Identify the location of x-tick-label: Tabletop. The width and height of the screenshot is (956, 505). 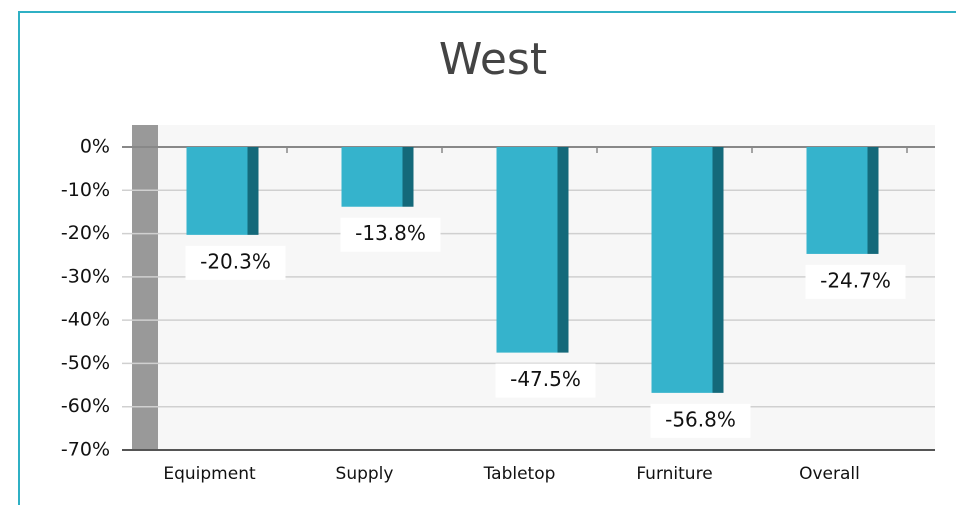
(519, 474).